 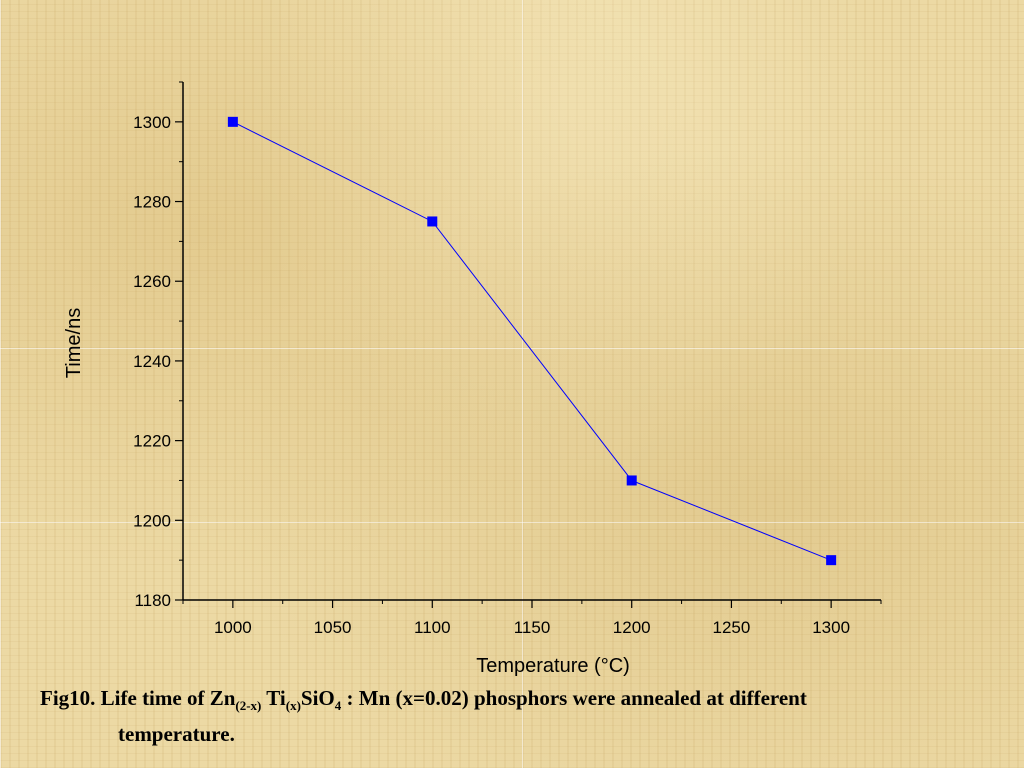 What do you see at coordinates (732, 627) in the screenshot?
I see `x-tick-label: 1250` at bounding box center [732, 627].